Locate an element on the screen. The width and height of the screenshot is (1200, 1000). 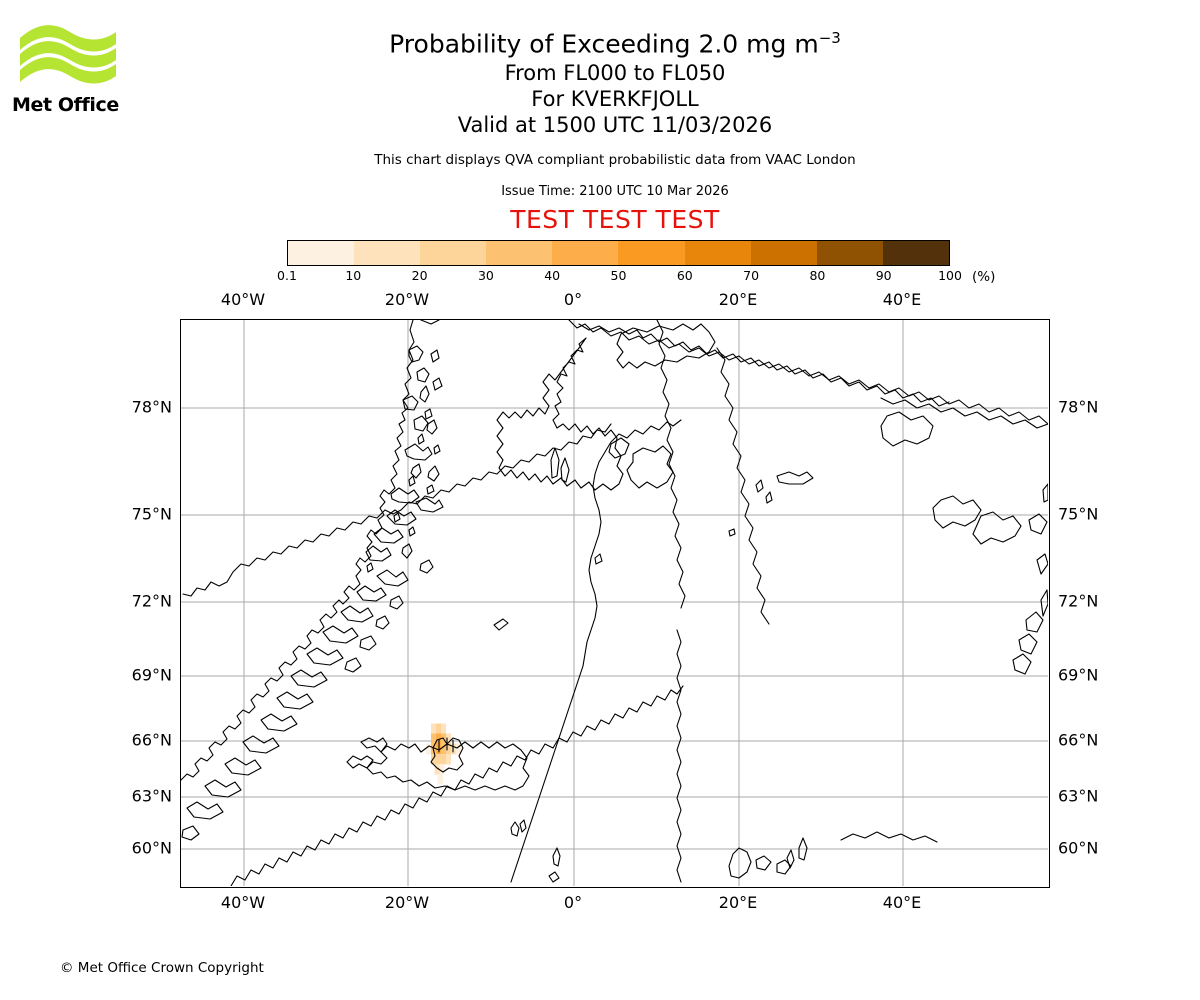
lat-label-left-78°N: 78°N is located at coordinates (151, 407).